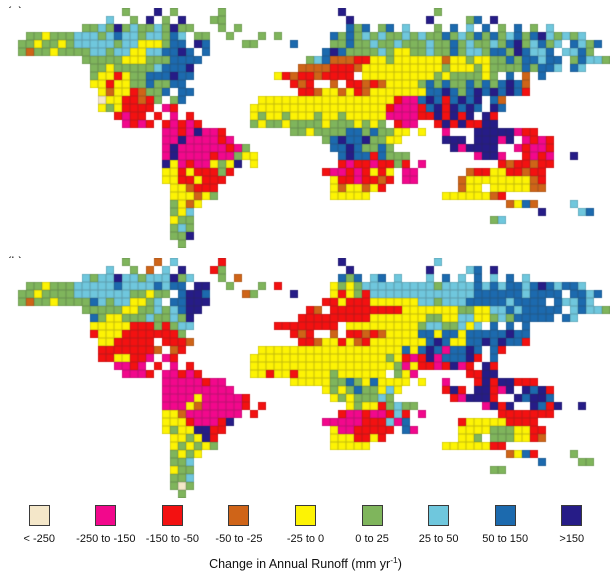 This screenshot has height=579, width=611. Describe the element at coordinates (394, 560) in the screenshot. I see `caption-superscript: -1` at that location.